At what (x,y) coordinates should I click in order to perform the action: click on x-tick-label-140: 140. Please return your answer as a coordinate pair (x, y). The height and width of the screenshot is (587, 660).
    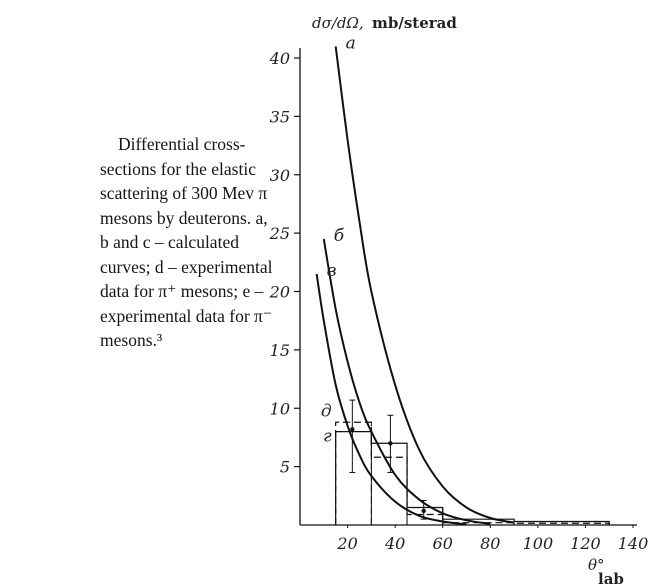
    Looking at the image, I should click on (633, 543).